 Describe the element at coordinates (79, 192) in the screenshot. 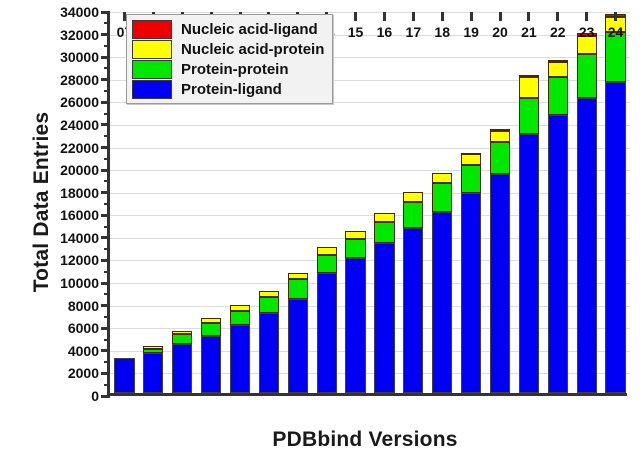

I see `y-tick-label: 18000` at that location.